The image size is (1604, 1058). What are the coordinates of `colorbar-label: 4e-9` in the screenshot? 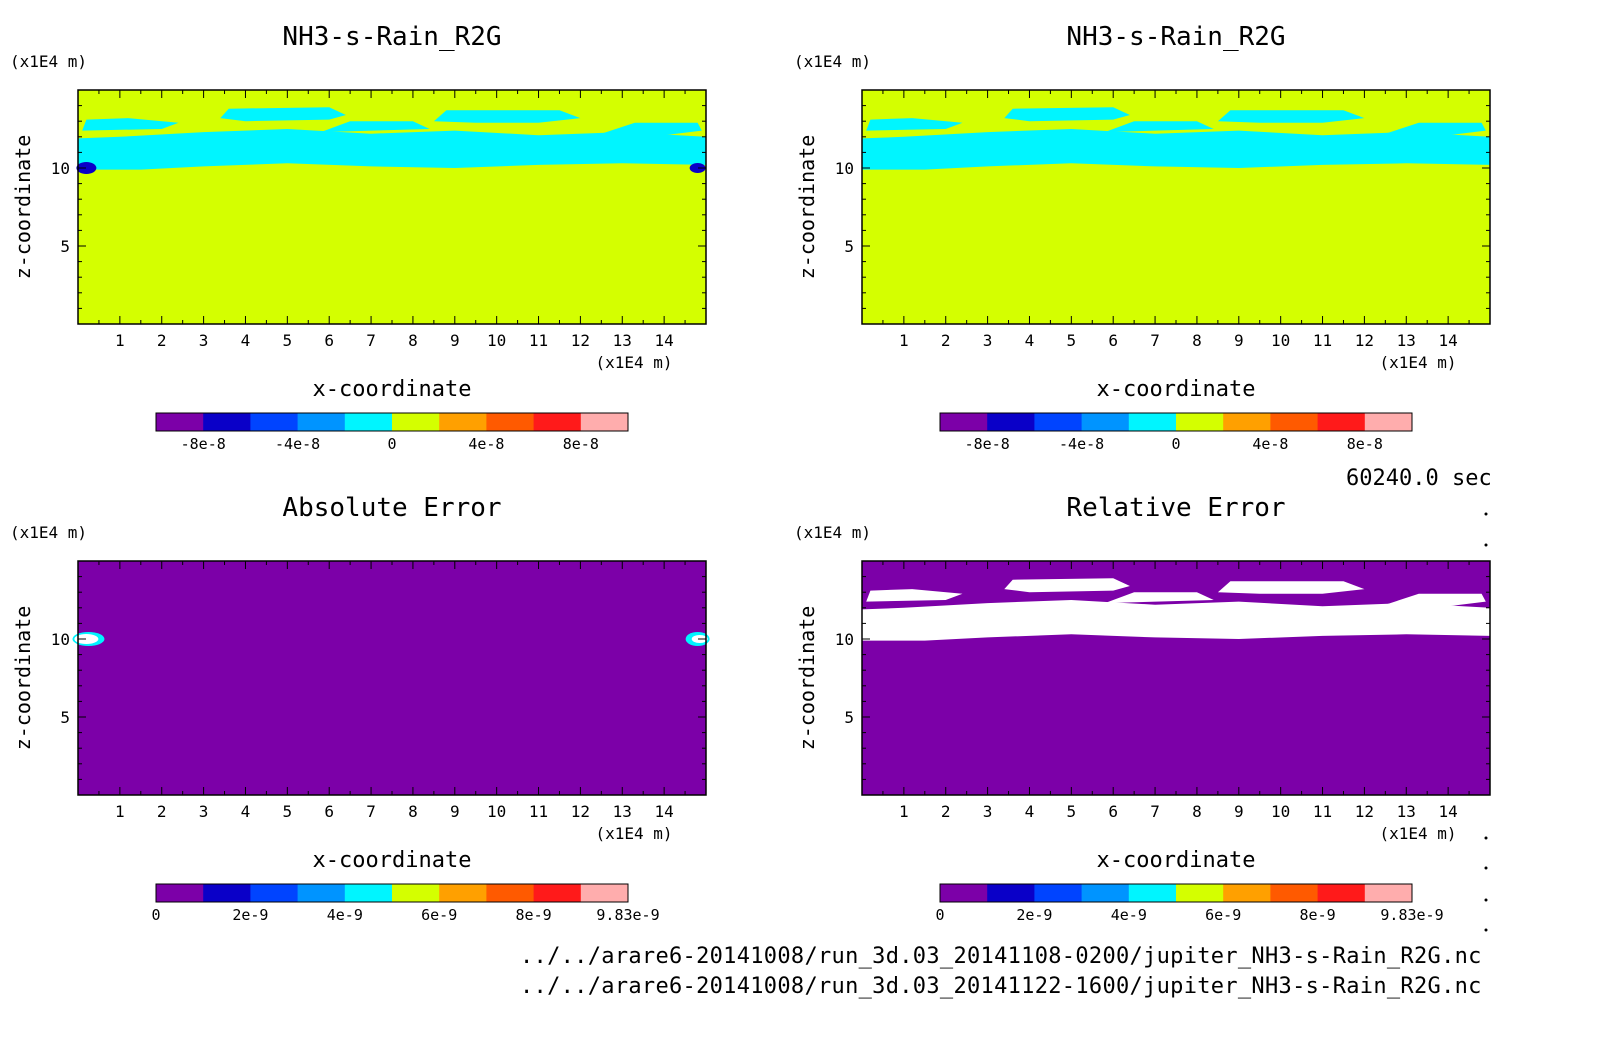 It's located at (345, 915).